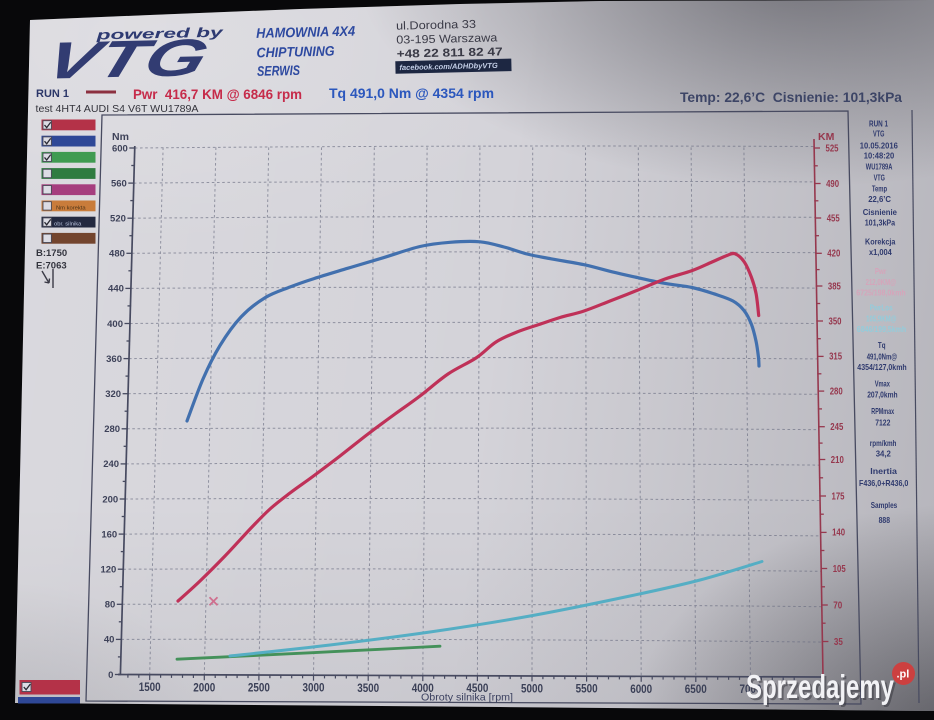 This screenshot has height=720, width=934. Describe the element at coordinates (833, 218) in the screenshot. I see `svg-text: 455` at that location.